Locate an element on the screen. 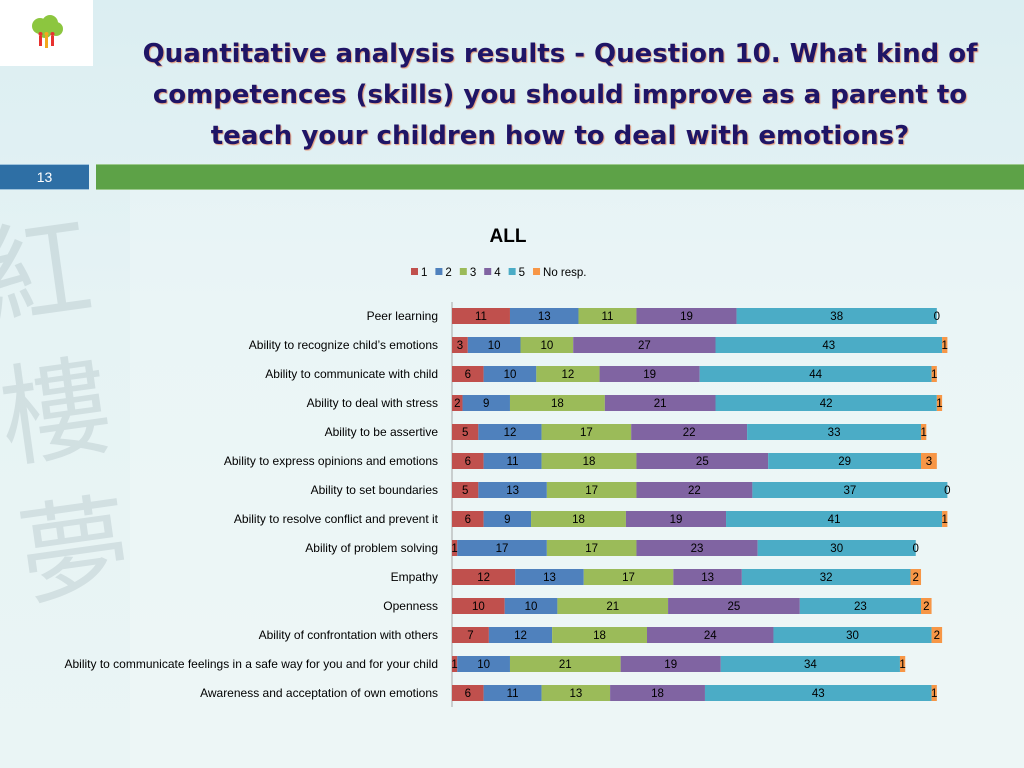 The image size is (1024, 768). data-label: 38 is located at coordinates (836, 317).